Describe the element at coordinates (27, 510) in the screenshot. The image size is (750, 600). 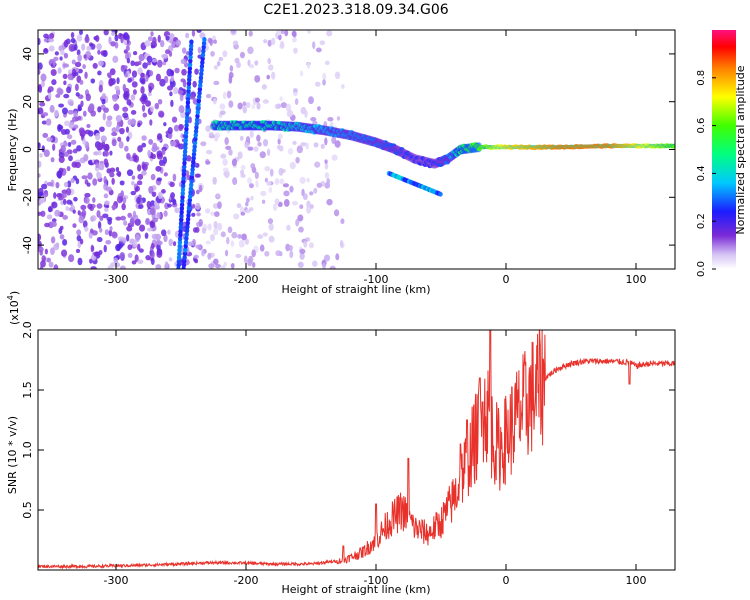
I see `snr-y-tick-label: 0.5` at that location.